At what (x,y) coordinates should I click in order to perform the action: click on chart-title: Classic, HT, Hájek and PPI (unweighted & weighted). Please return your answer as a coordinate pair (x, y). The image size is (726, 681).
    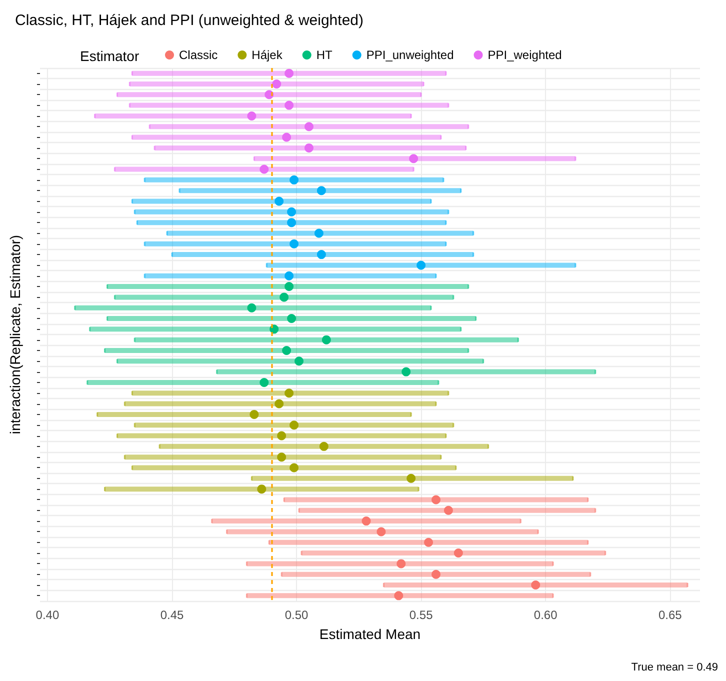
    Looking at the image, I should click on (189, 20).